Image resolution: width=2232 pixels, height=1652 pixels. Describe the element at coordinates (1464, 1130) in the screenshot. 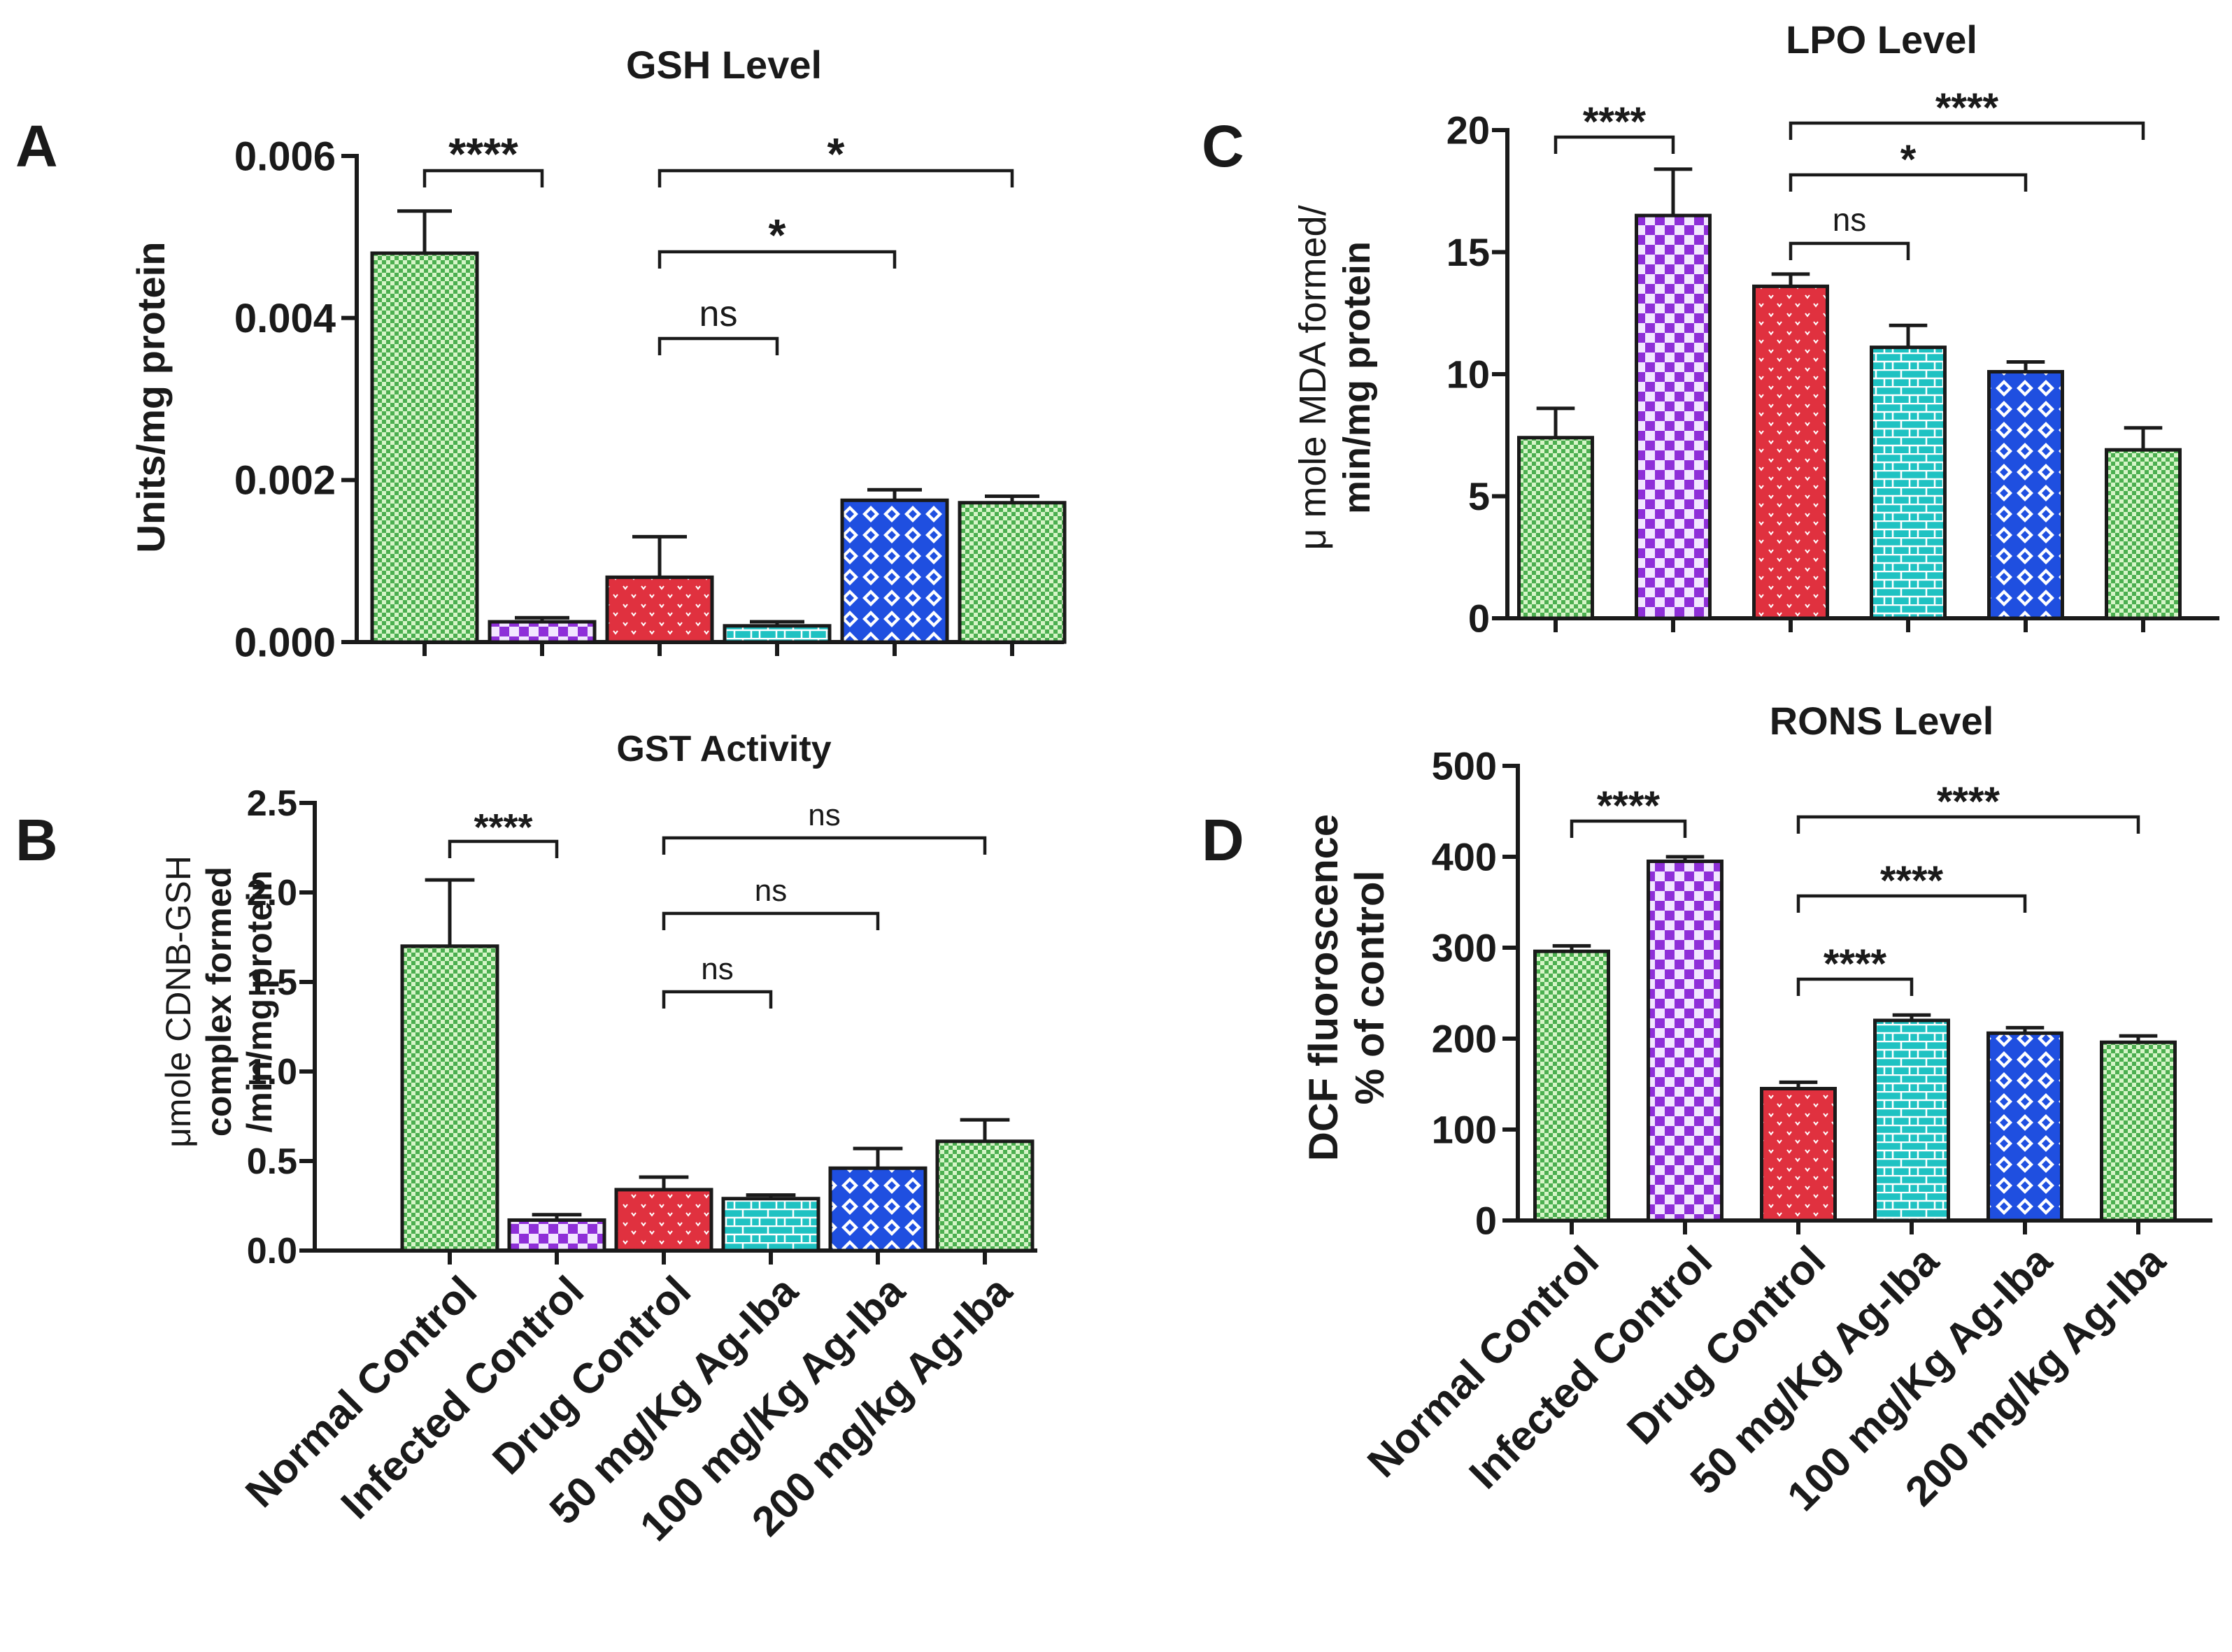

I see `panel-d-y-tick-label: 100` at that location.